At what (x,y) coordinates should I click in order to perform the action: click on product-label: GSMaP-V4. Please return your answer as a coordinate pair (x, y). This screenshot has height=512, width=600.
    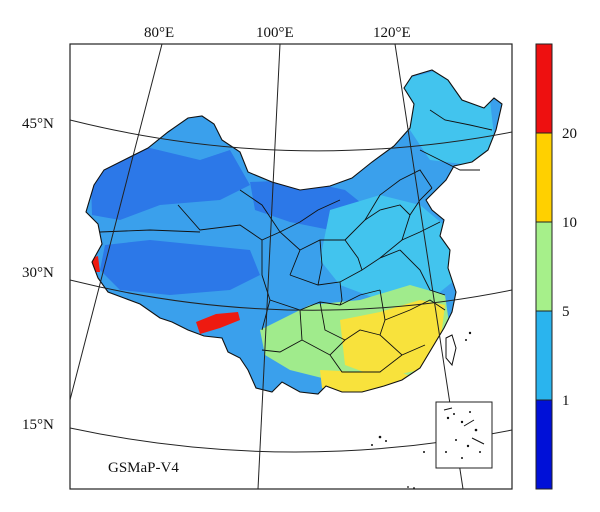
    Looking at the image, I should click on (143, 468).